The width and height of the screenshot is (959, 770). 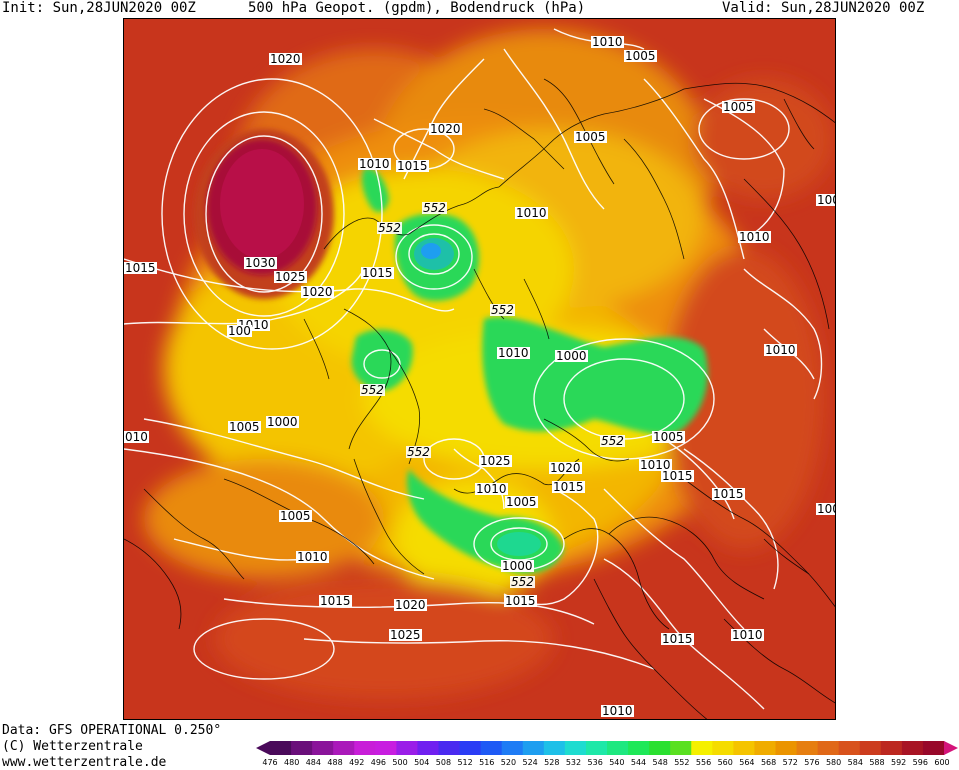 I want to click on legend-tick-label: 544, so click(x=638, y=762).